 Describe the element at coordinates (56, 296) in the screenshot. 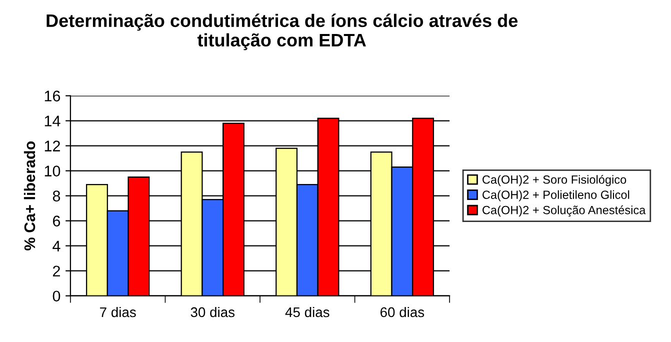

I see `y-tick-label: 0` at that location.